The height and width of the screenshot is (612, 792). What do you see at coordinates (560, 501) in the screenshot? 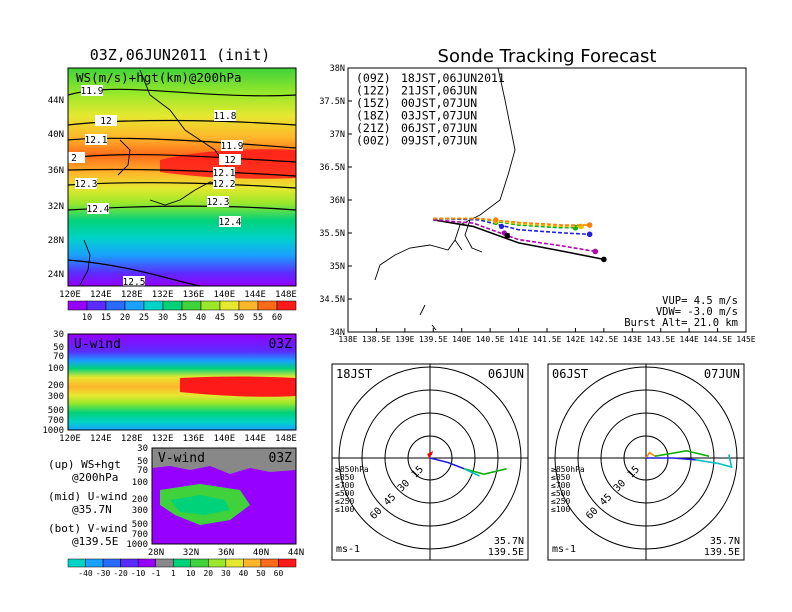
I see `hodograph-legend-item: ≤250` at bounding box center [560, 501].